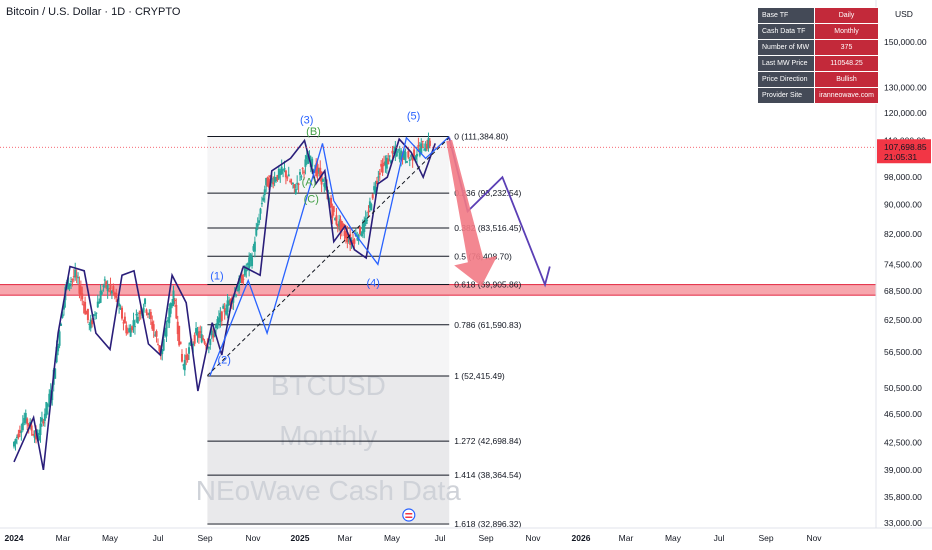 This screenshot has width=932, height=550. I want to click on x-tick-label: Sep, so click(204, 538).